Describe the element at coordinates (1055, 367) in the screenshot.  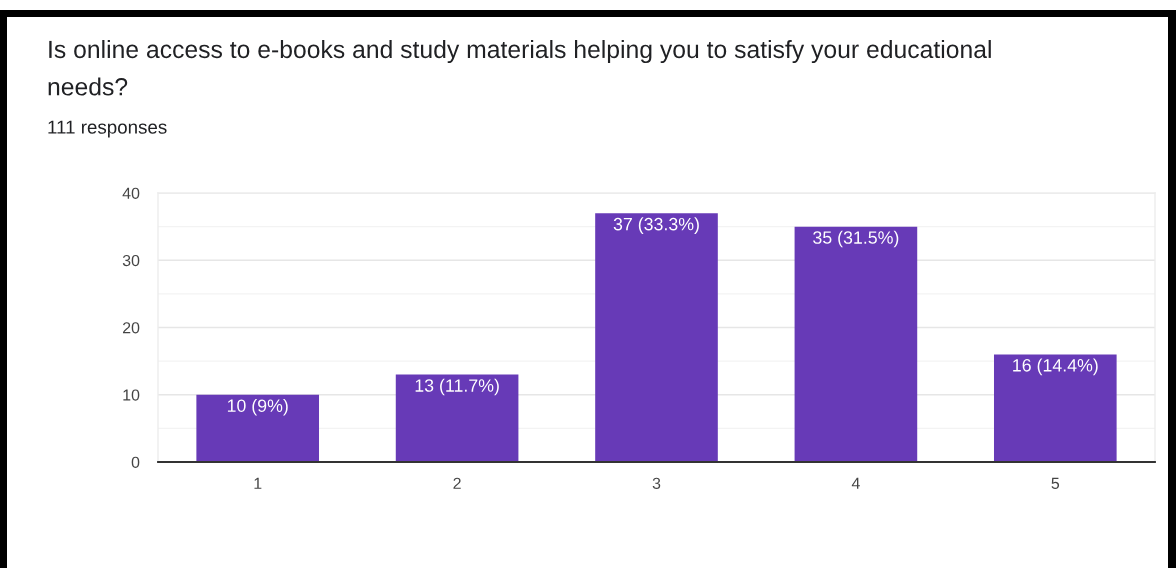
I see `data-label: 16 (14.4%)` at that location.